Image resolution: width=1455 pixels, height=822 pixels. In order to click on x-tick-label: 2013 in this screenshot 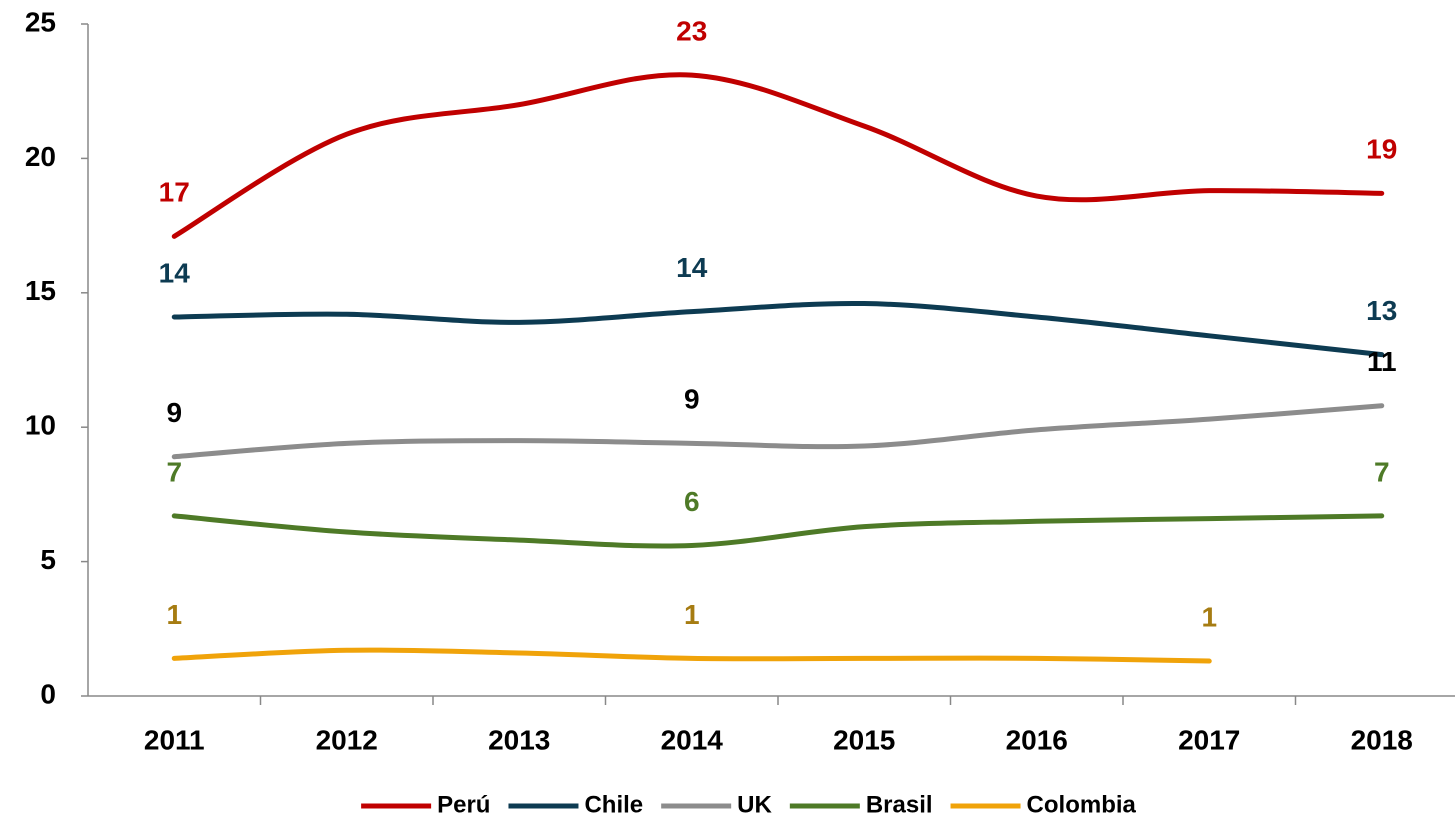, I will do `click(519, 739)`.